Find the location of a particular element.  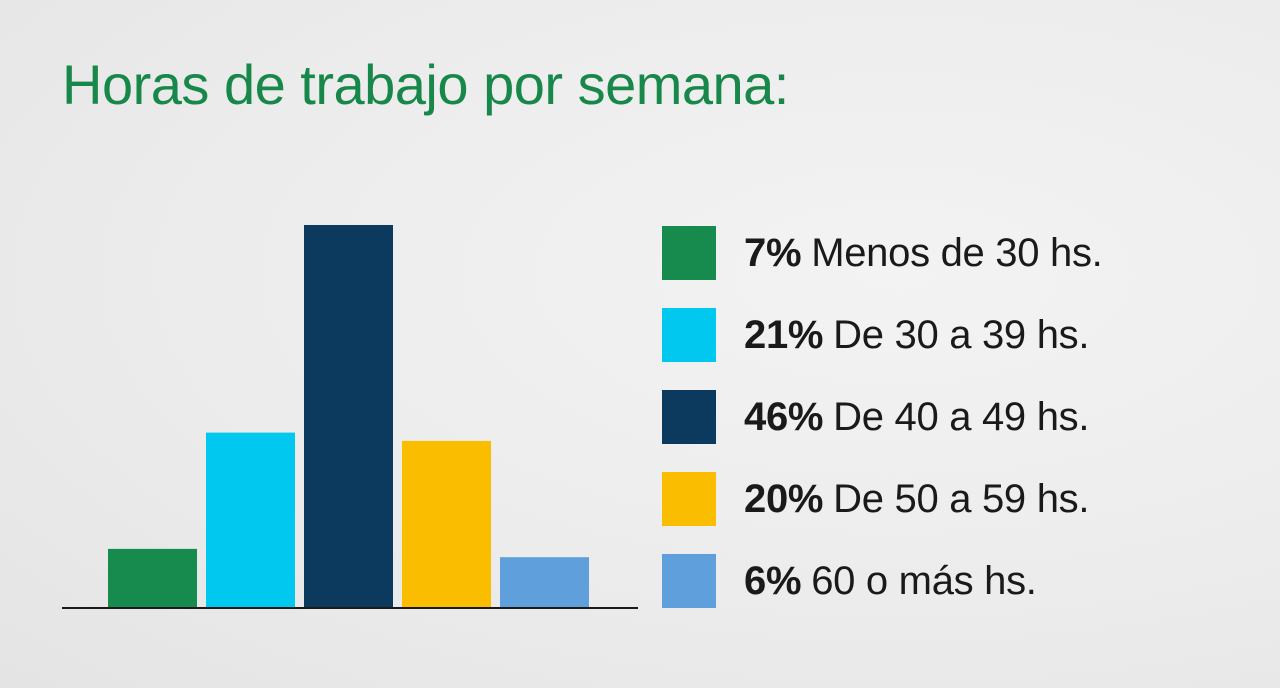

legend-percentage: 20% is located at coordinates (784, 498).